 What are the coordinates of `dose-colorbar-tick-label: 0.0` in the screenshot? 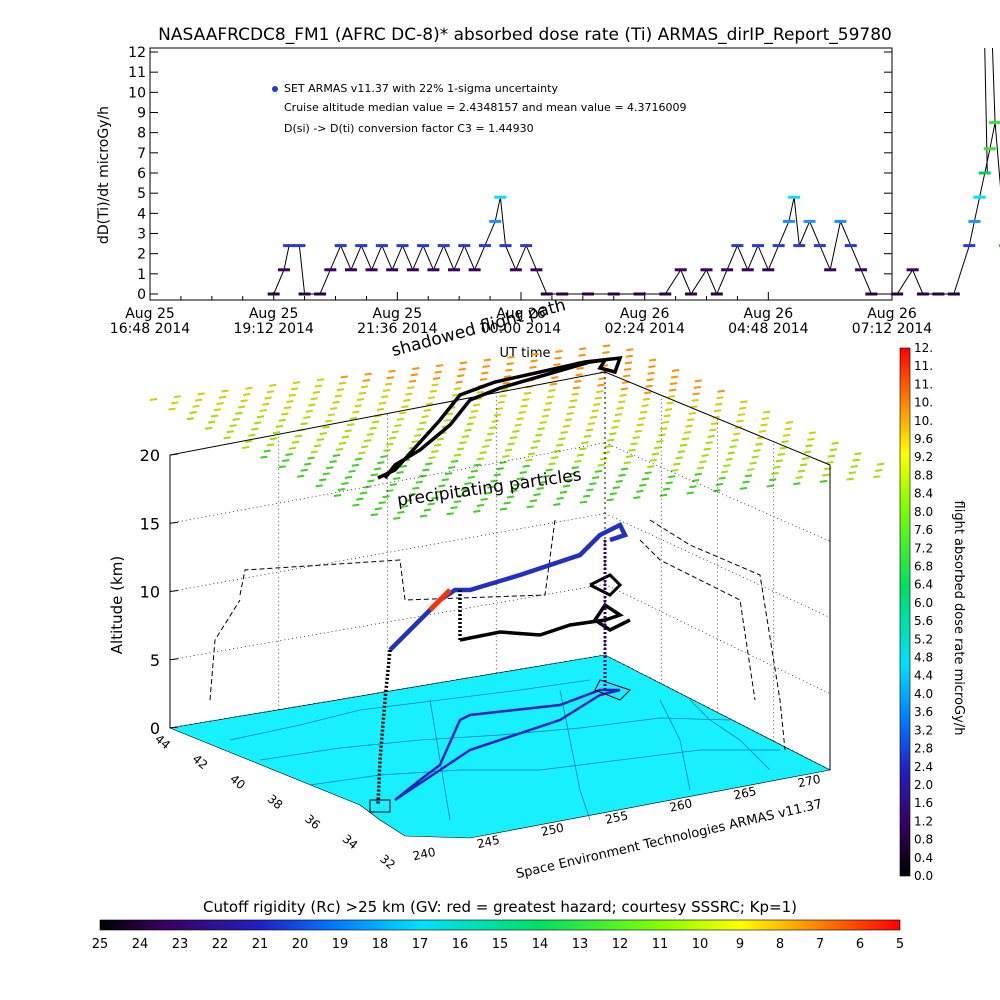 It's located at (923, 876).